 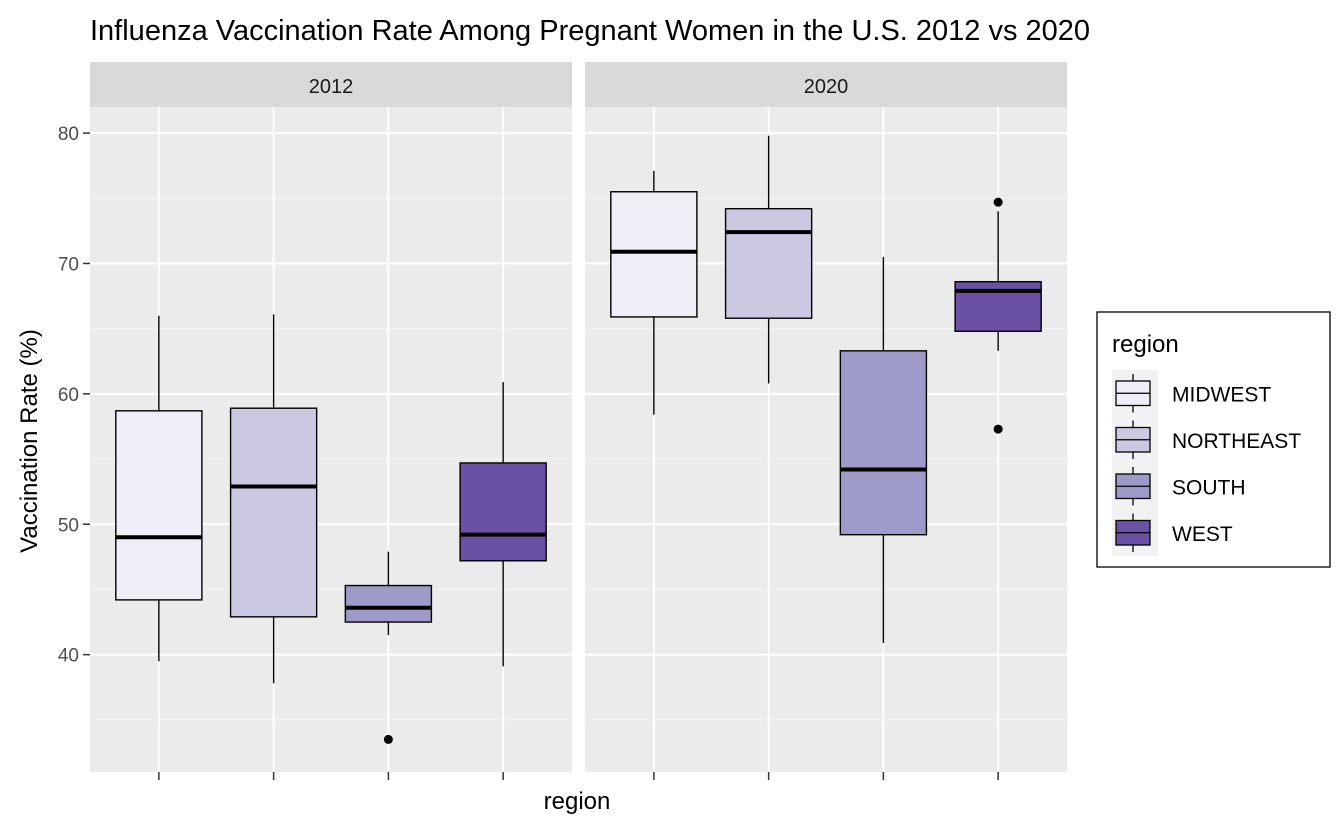 I want to click on facet-strip-label-2012: 2012, so click(x=331, y=87).